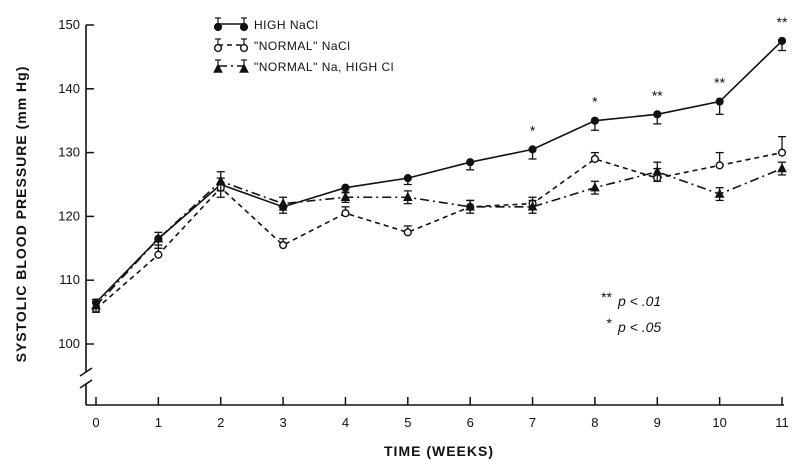 Image resolution: width=792 pixels, height=461 pixels. I want to click on y-tick-label: 110, so click(69, 279).